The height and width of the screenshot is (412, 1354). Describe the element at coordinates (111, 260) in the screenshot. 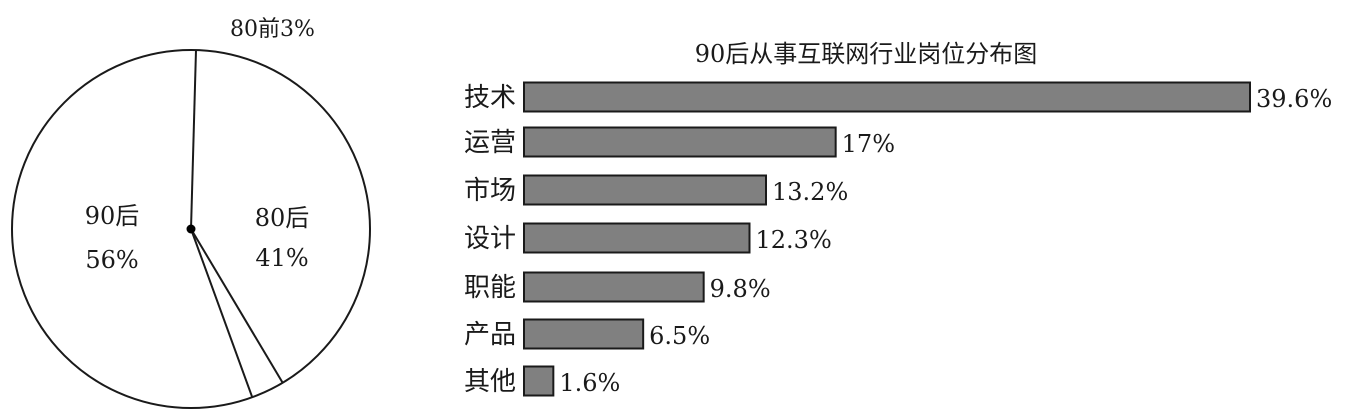

I see `pie-label-value-1: 56%` at that location.